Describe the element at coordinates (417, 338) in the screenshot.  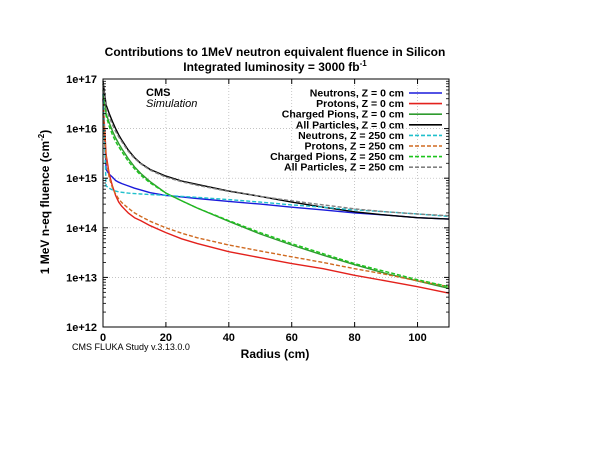
I see `x-tick-label: 100` at that location.